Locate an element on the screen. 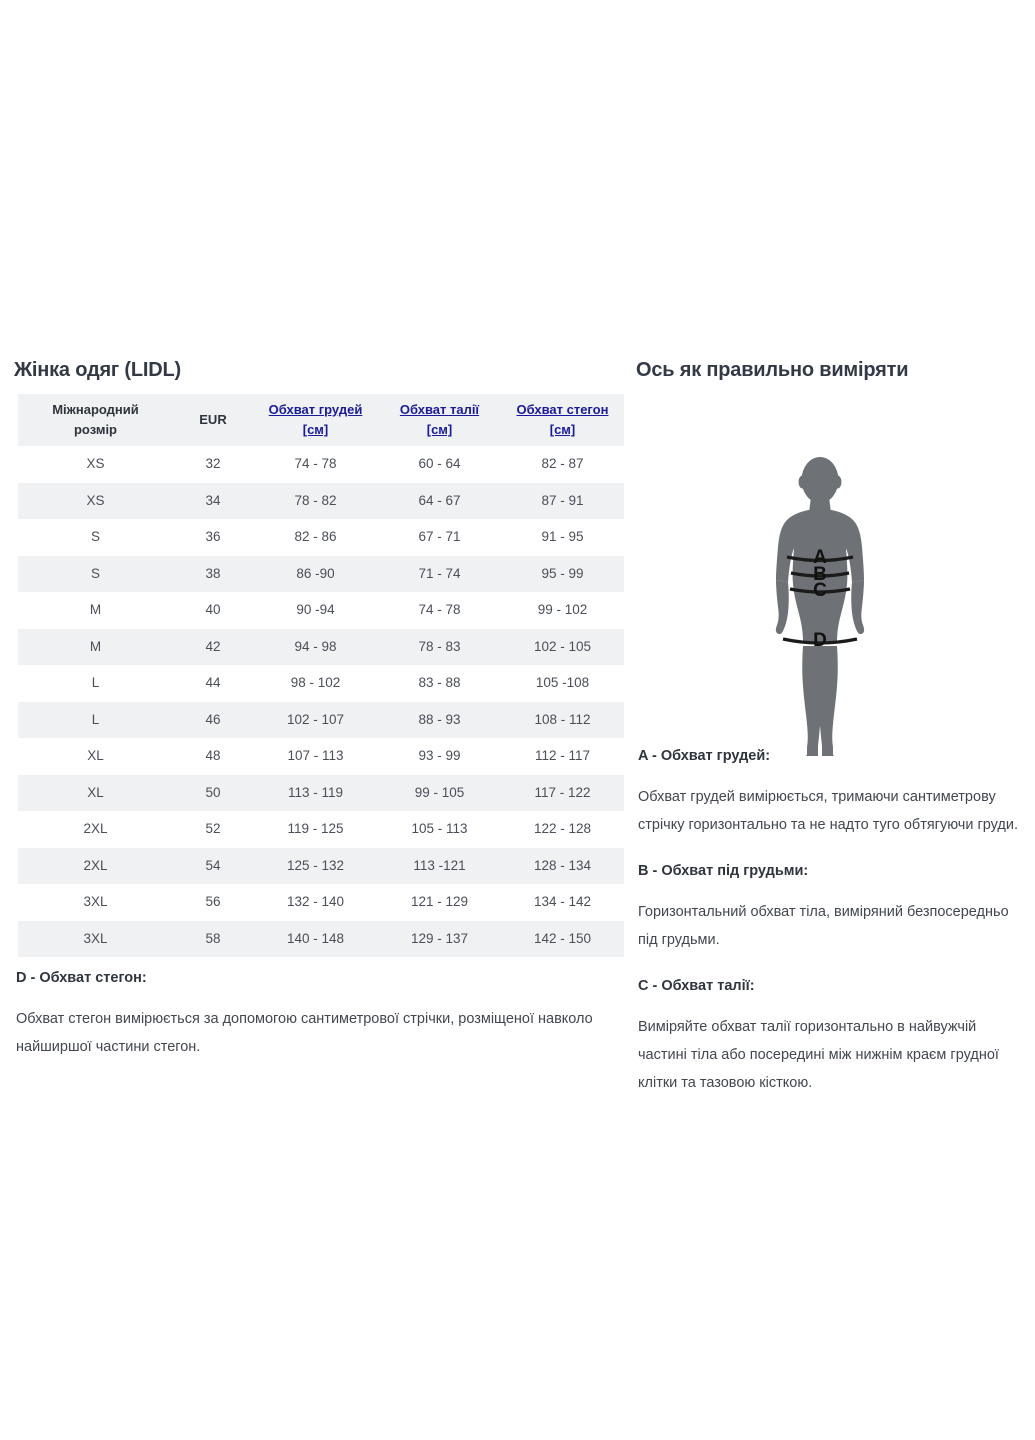 This screenshot has width=1035, height=1440. waist-header-unit-link: [см] is located at coordinates (439, 429).